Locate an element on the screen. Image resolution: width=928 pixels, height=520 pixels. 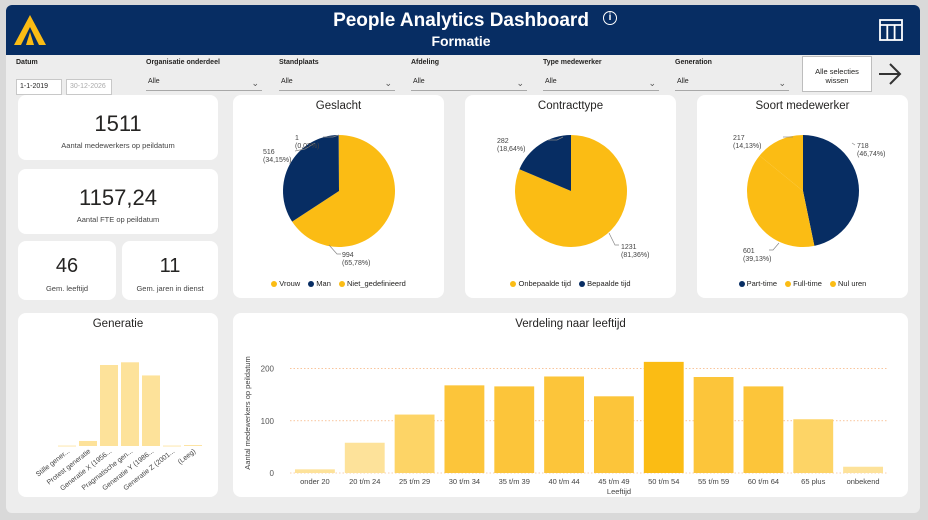
chart-title: Verdeling naar leeftijd is located at coordinates (570, 324).